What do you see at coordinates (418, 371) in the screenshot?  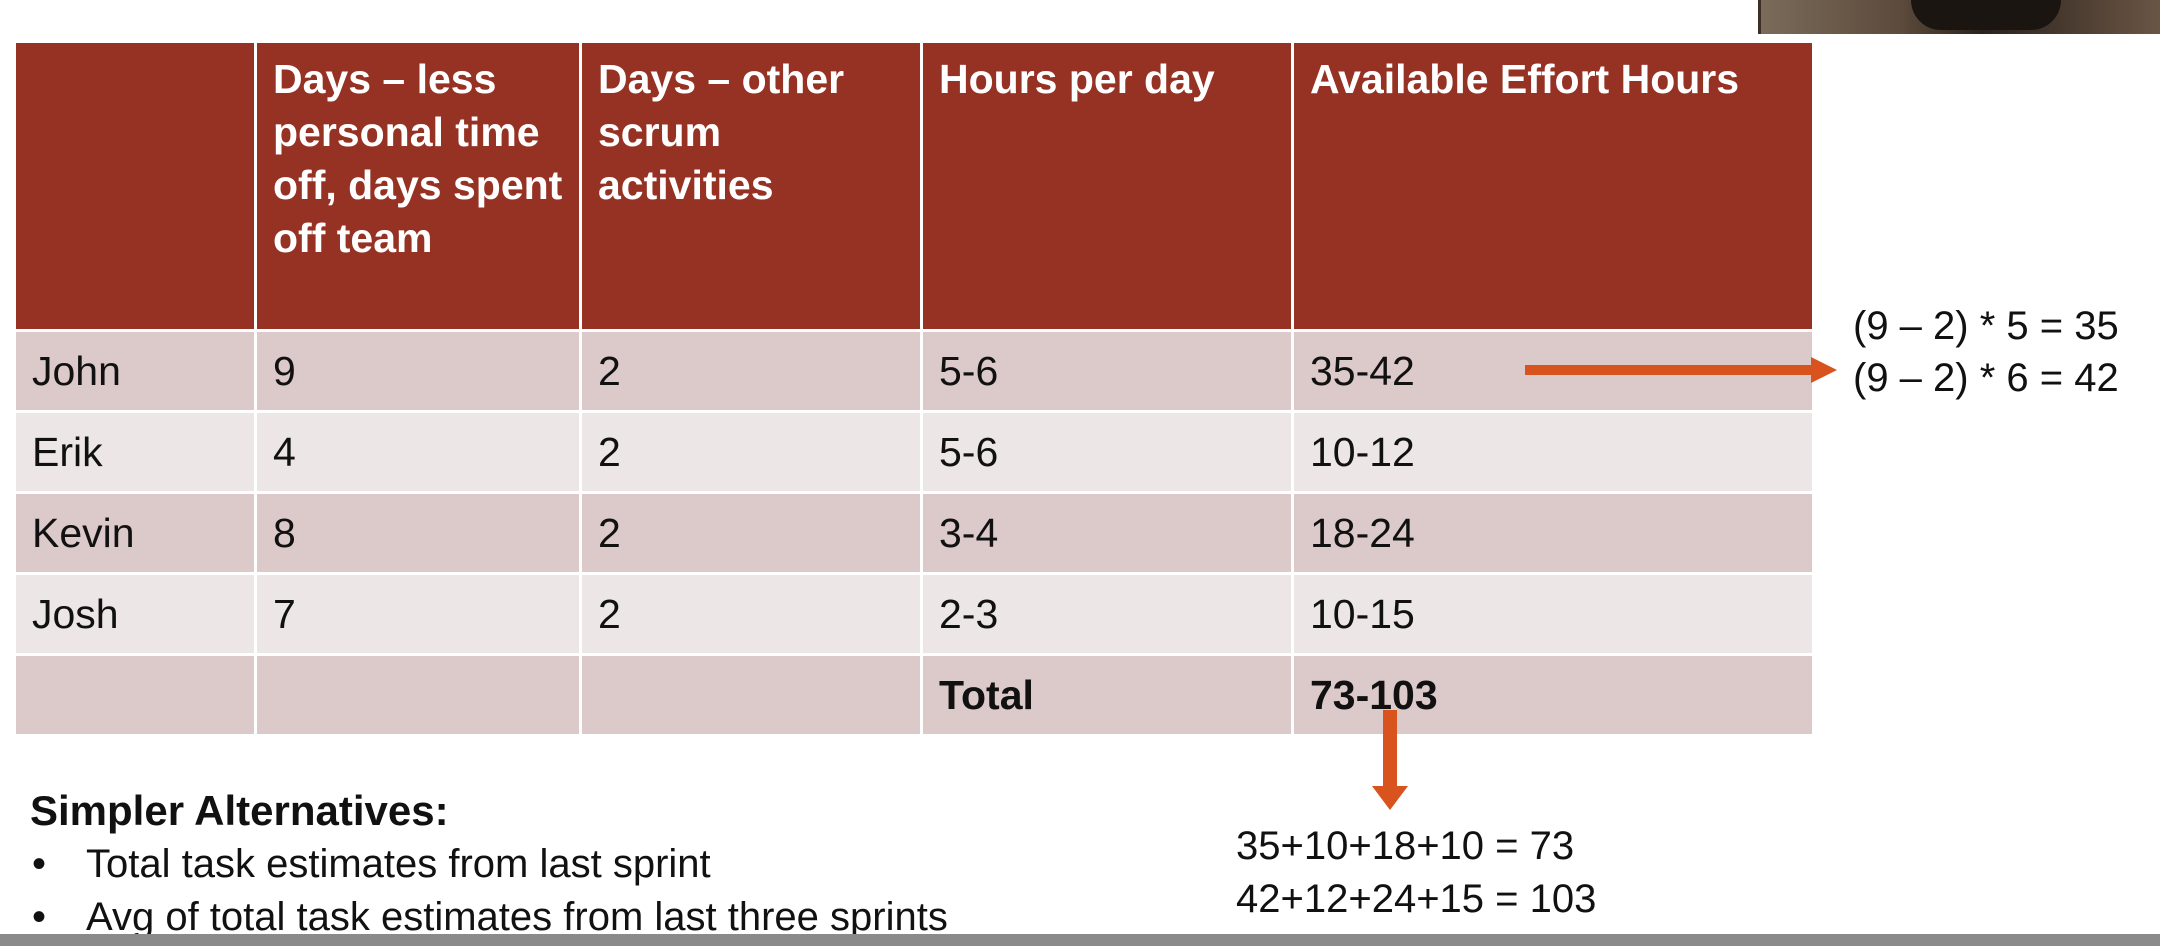 I see `cell-days: 9` at bounding box center [418, 371].